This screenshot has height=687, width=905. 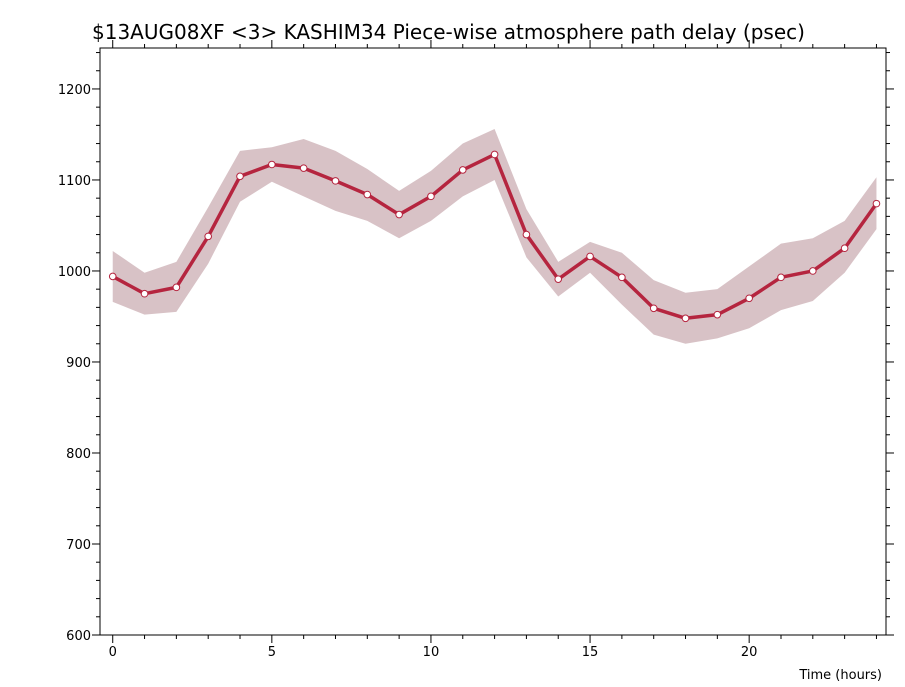 What do you see at coordinates (74, 181) in the screenshot?
I see `y-tick-label: 1100` at bounding box center [74, 181].